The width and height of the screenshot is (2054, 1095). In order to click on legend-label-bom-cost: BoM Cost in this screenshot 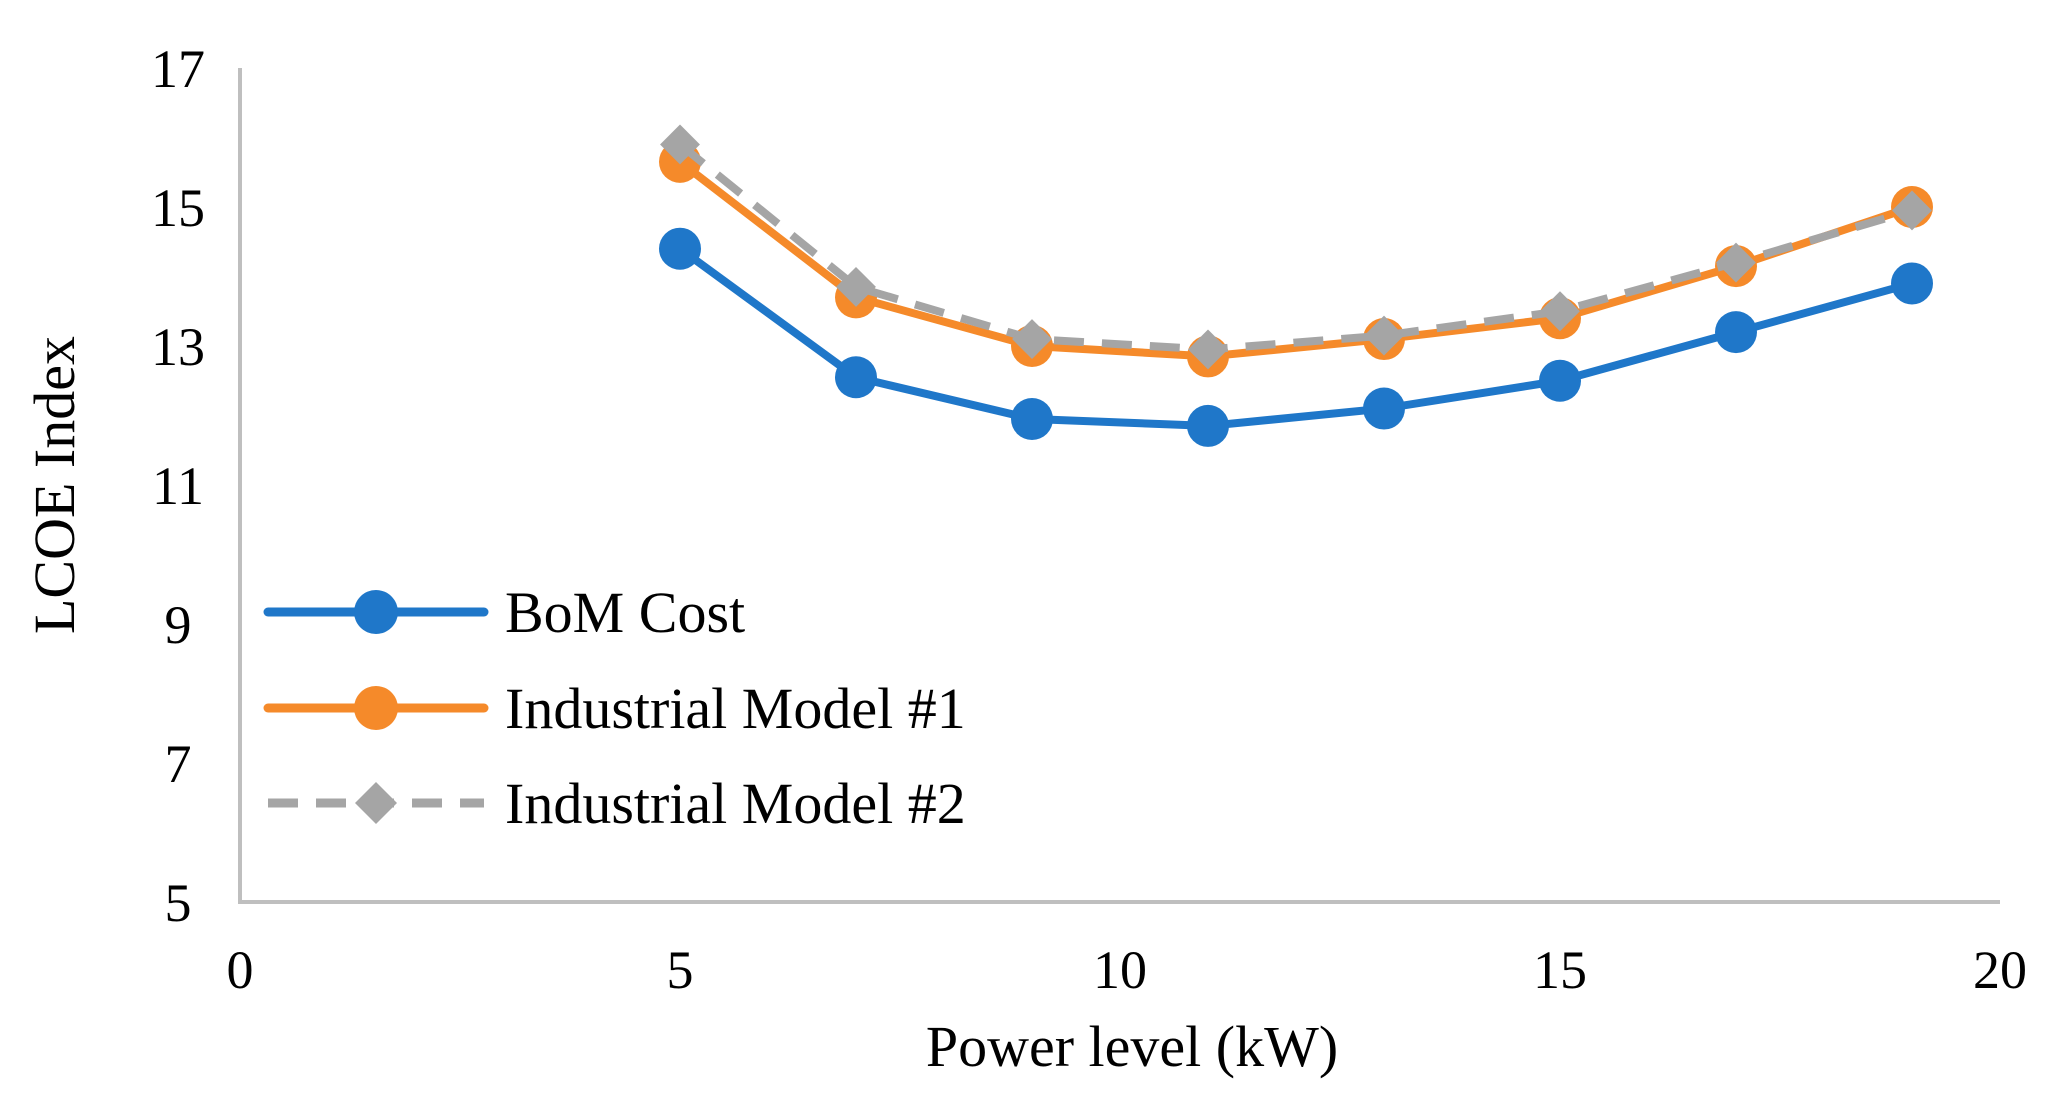, I will do `click(625, 612)`.